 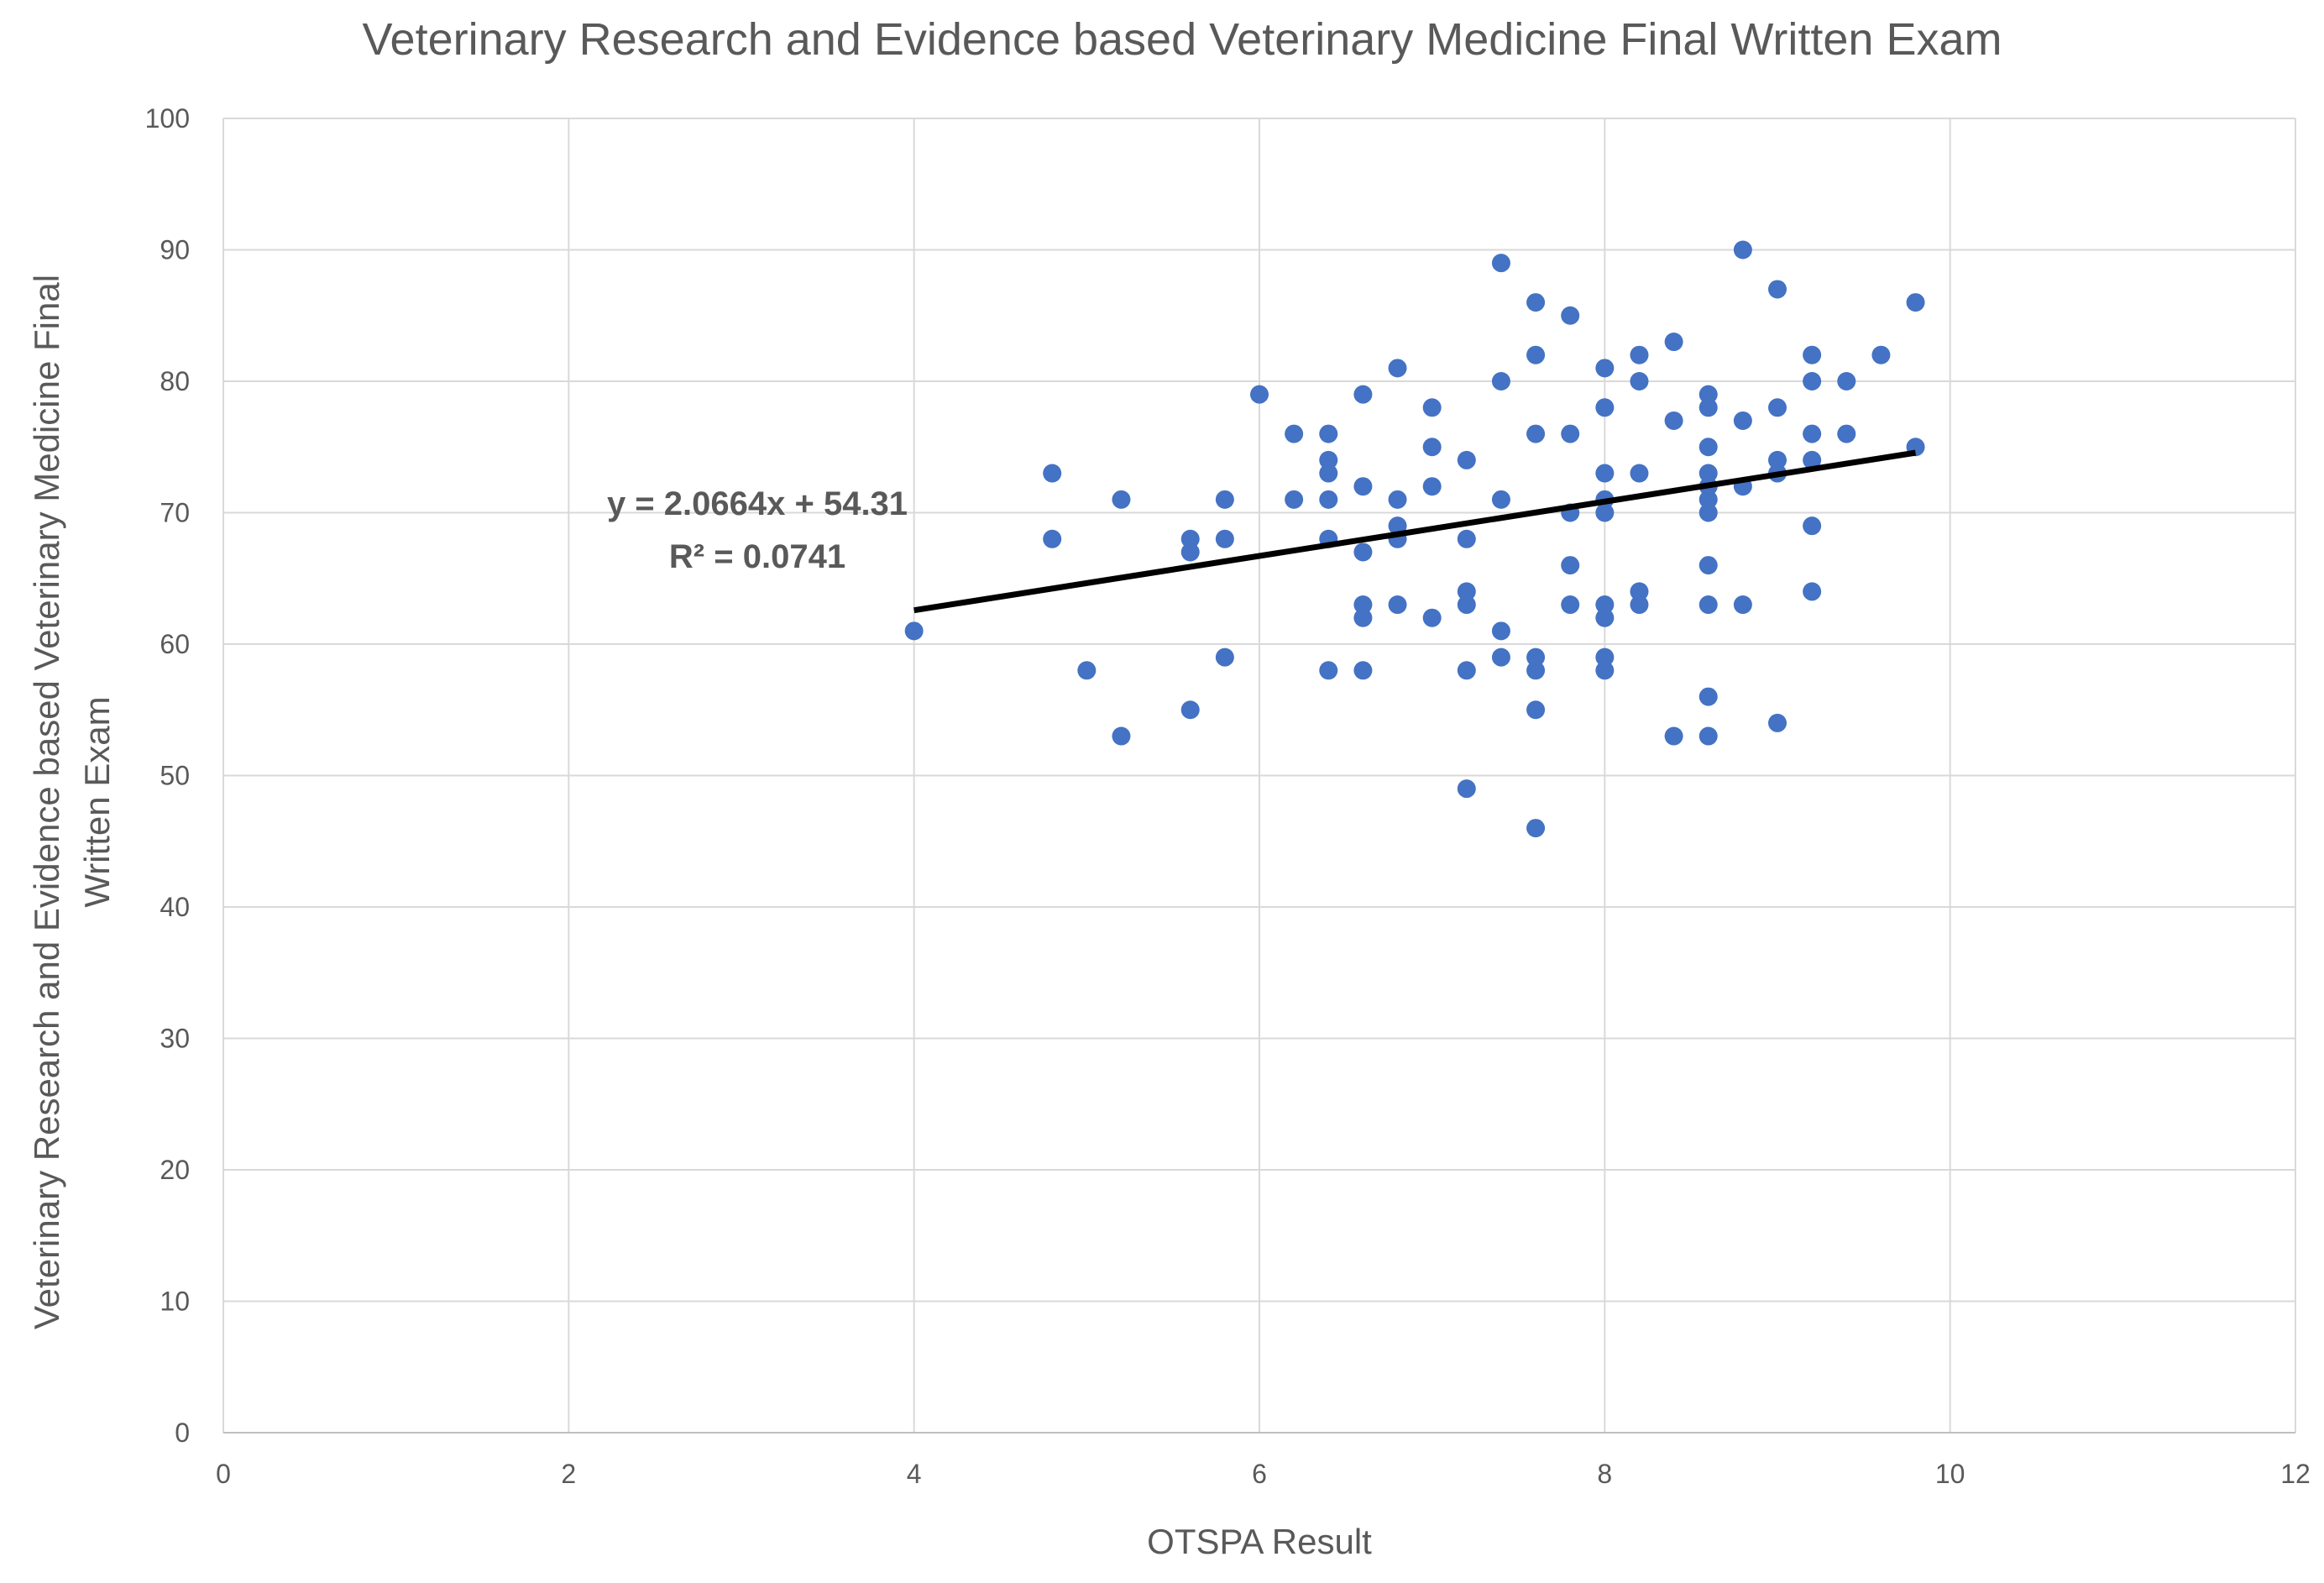 I want to click on y-tick-label: 70, so click(x=175, y=513).